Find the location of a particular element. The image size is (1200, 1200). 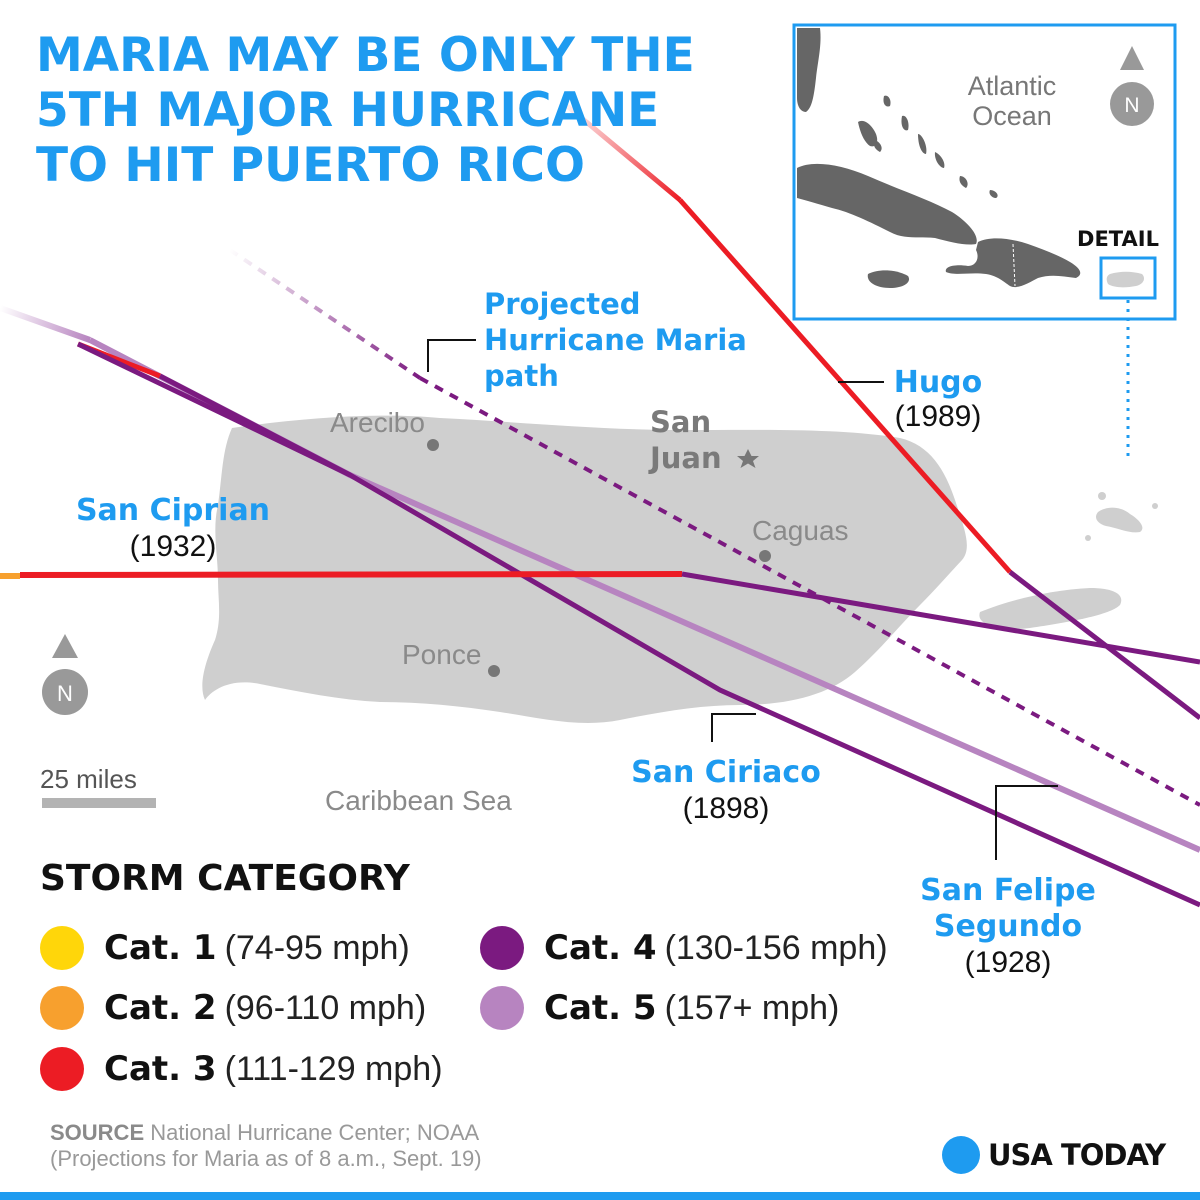

san-ciriaco-label-year: (1898) is located at coordinates (726, 808).